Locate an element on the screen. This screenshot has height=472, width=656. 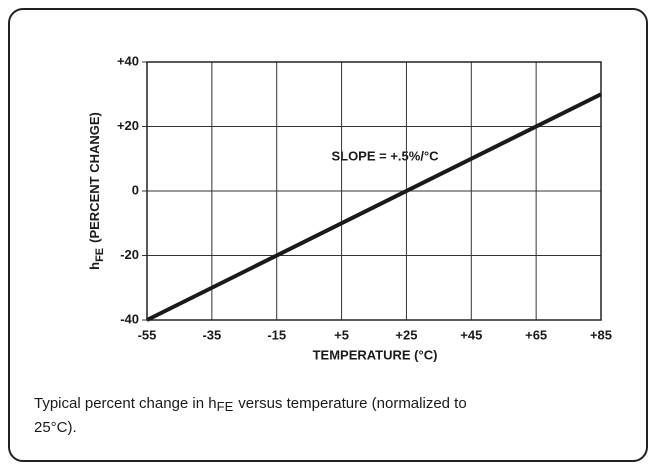
x-tick-label: +25 is located at coordinates (406, 334).